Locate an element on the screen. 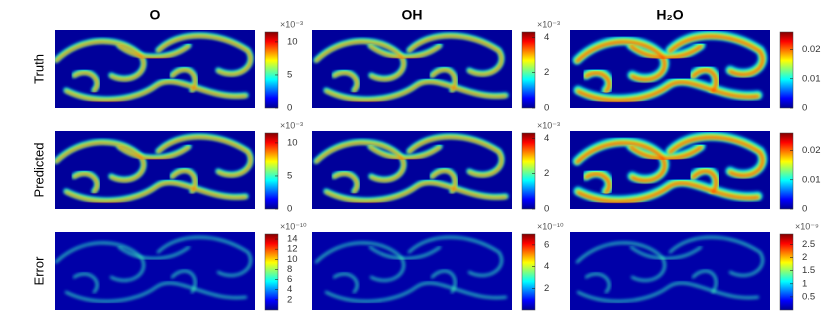 This screenshot has width=830, height=332. row-label: Truth is located at coordinates (38, 69).